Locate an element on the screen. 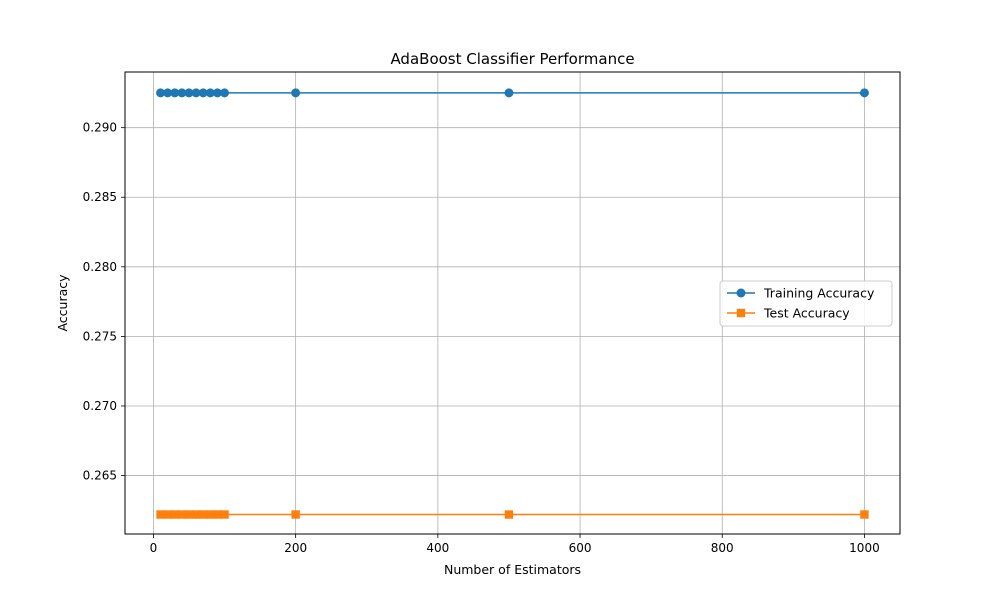 This screenshot has height=604, width=1000. x-tick-label: 600 is located at coordinates (580, 548).